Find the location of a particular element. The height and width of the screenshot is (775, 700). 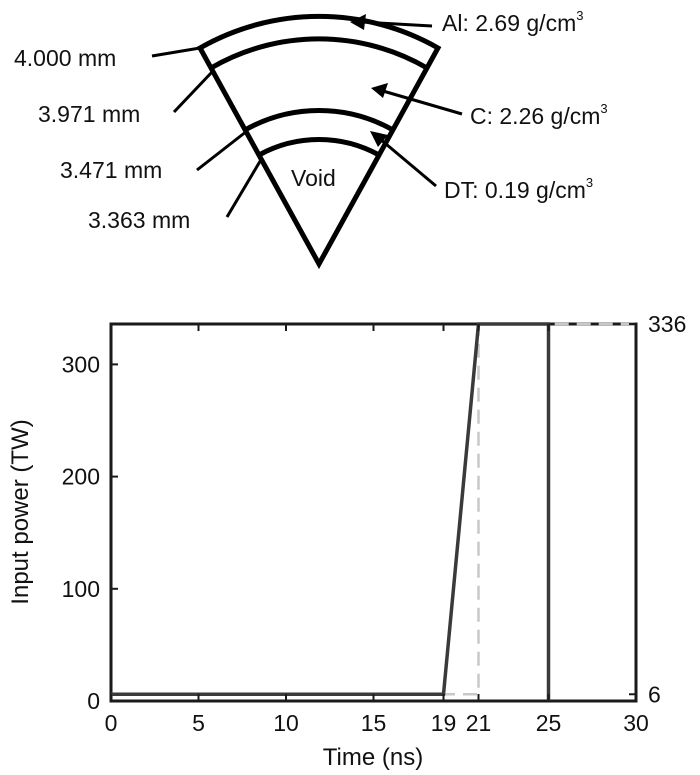

radius-label-3971: 3.971 mm is located at coordinates (89, 114).